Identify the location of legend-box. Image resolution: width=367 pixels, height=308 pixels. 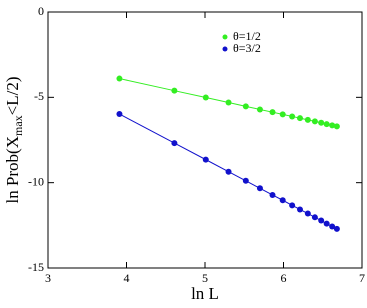
(252, 43).